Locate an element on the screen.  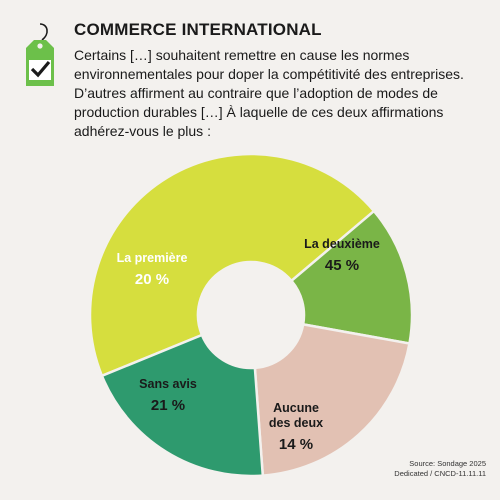
question-line: adhérez-vous le plus : is located at coordinates (142, 131).